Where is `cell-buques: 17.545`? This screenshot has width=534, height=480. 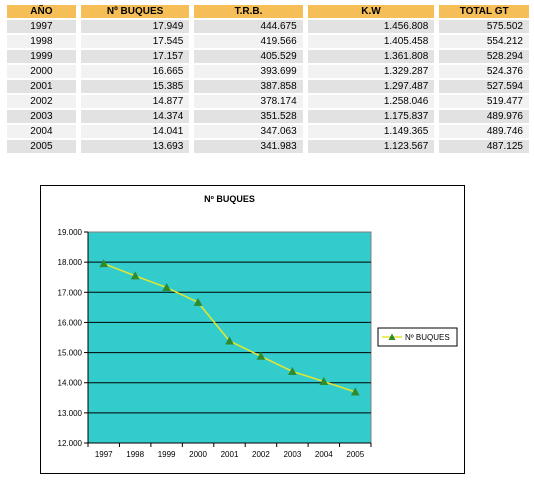
cell-buques: 17.545 is located at coordinates (135, 41).